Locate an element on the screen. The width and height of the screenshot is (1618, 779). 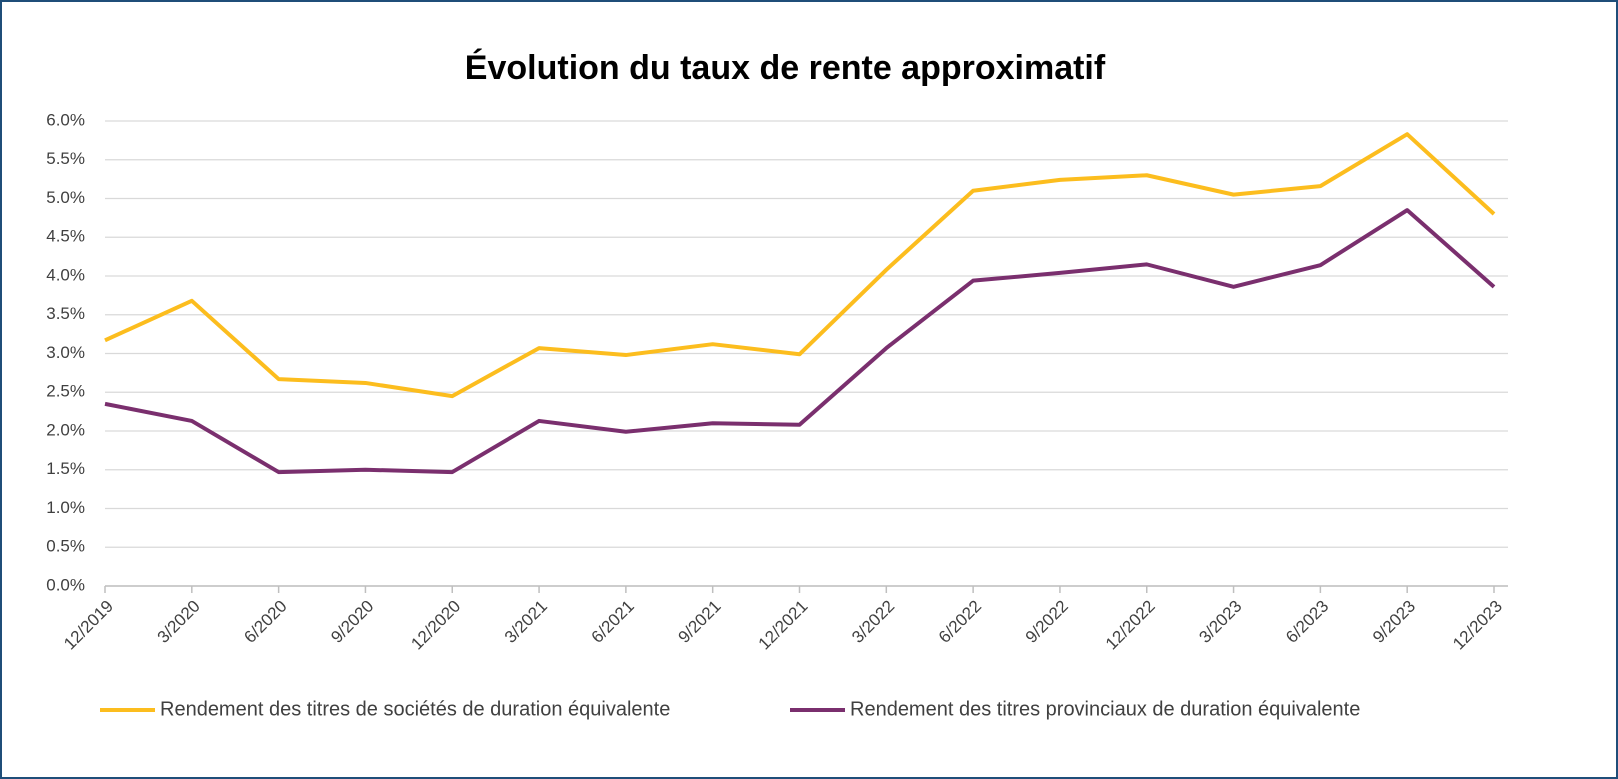
y-tick-label: 0.5% is located at coordinates (65, 546).